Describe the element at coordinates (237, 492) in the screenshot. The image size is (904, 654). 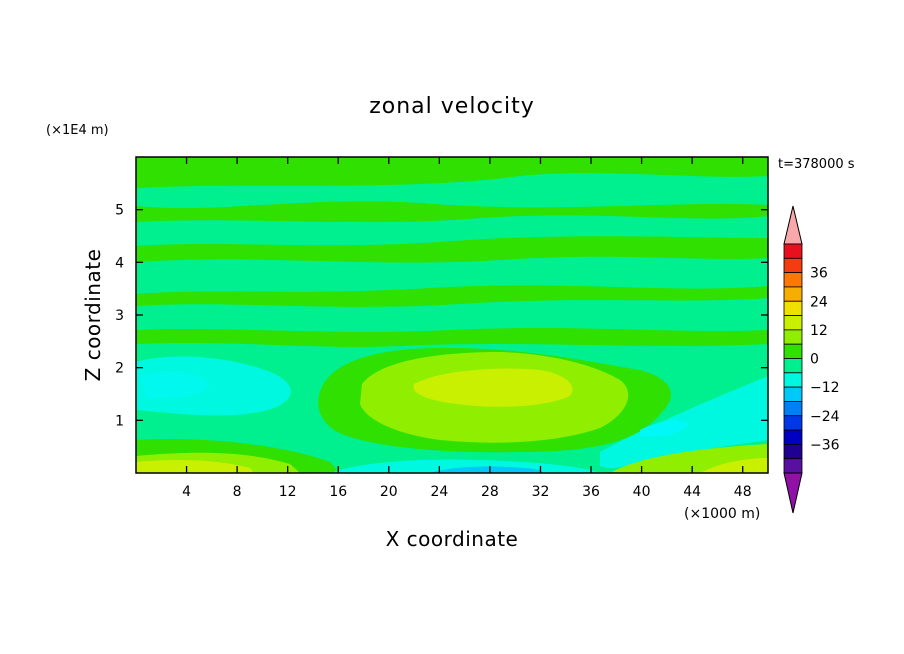
I see `x-tick-label-8: 8` at that location.